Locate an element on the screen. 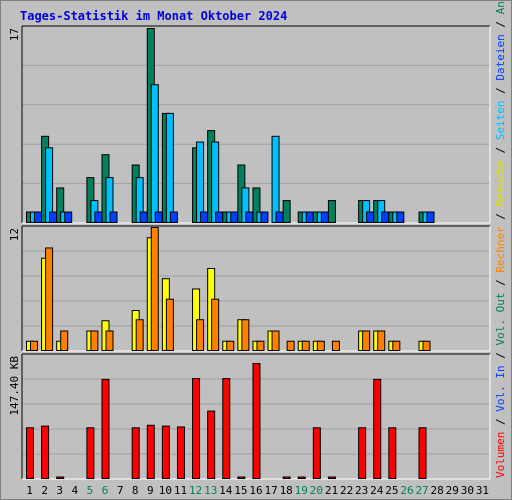  x-tick-label: 17 is located at coordinates (270, 490).